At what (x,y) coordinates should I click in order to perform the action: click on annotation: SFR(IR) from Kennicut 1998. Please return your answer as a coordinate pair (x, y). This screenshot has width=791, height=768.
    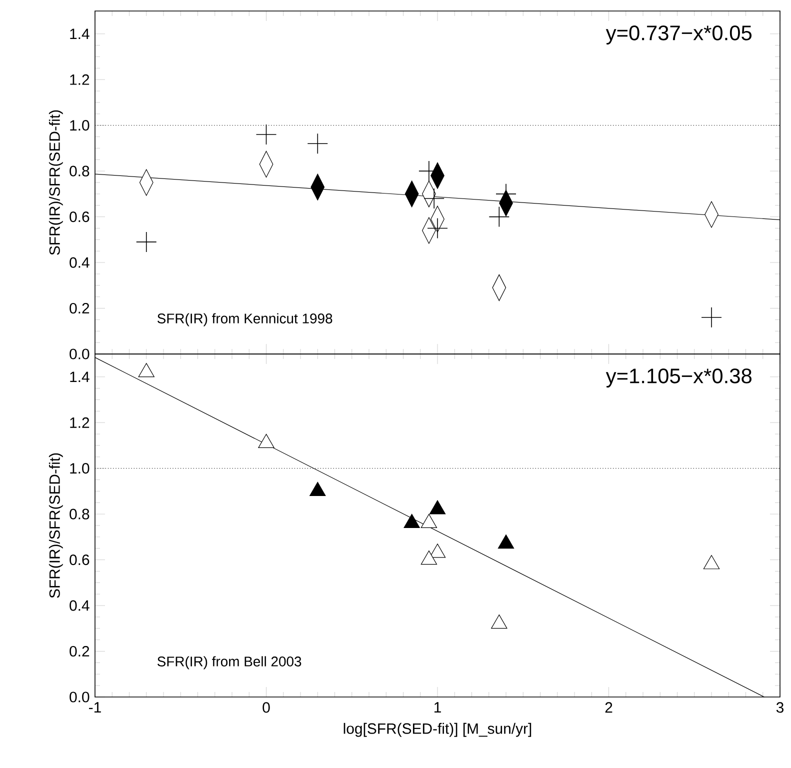
    Looking at the image, I should click on (244, 319).